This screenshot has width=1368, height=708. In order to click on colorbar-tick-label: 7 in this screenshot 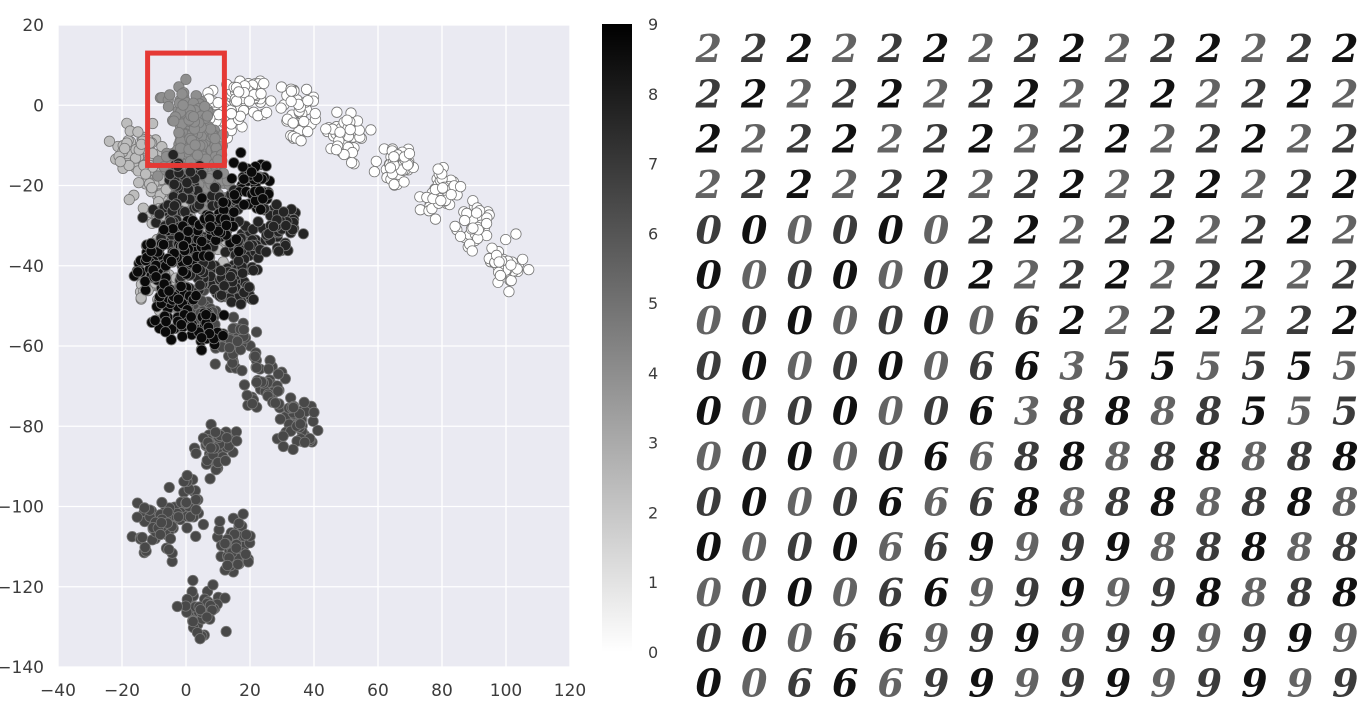, I will do `click(653, 164)`.